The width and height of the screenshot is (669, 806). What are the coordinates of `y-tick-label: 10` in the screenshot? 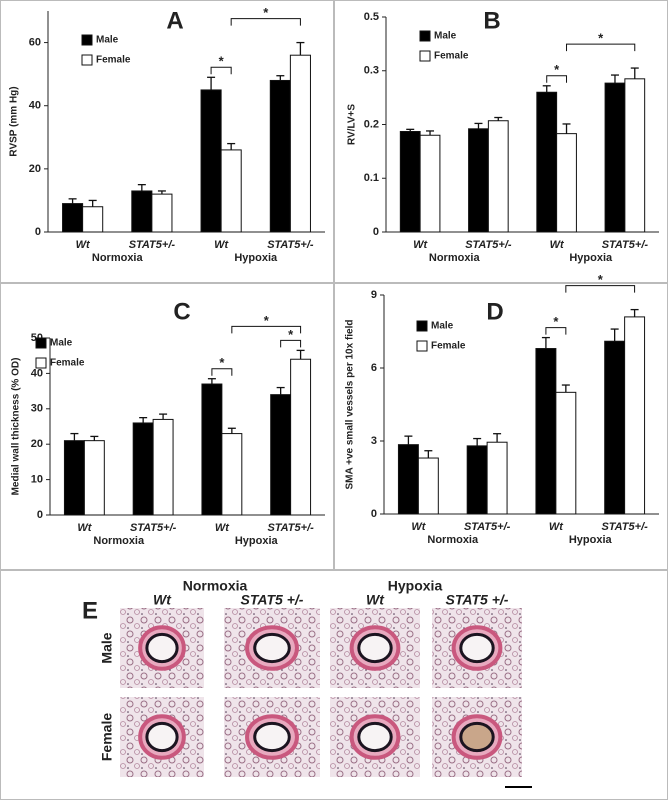 It's located at (37, 480).